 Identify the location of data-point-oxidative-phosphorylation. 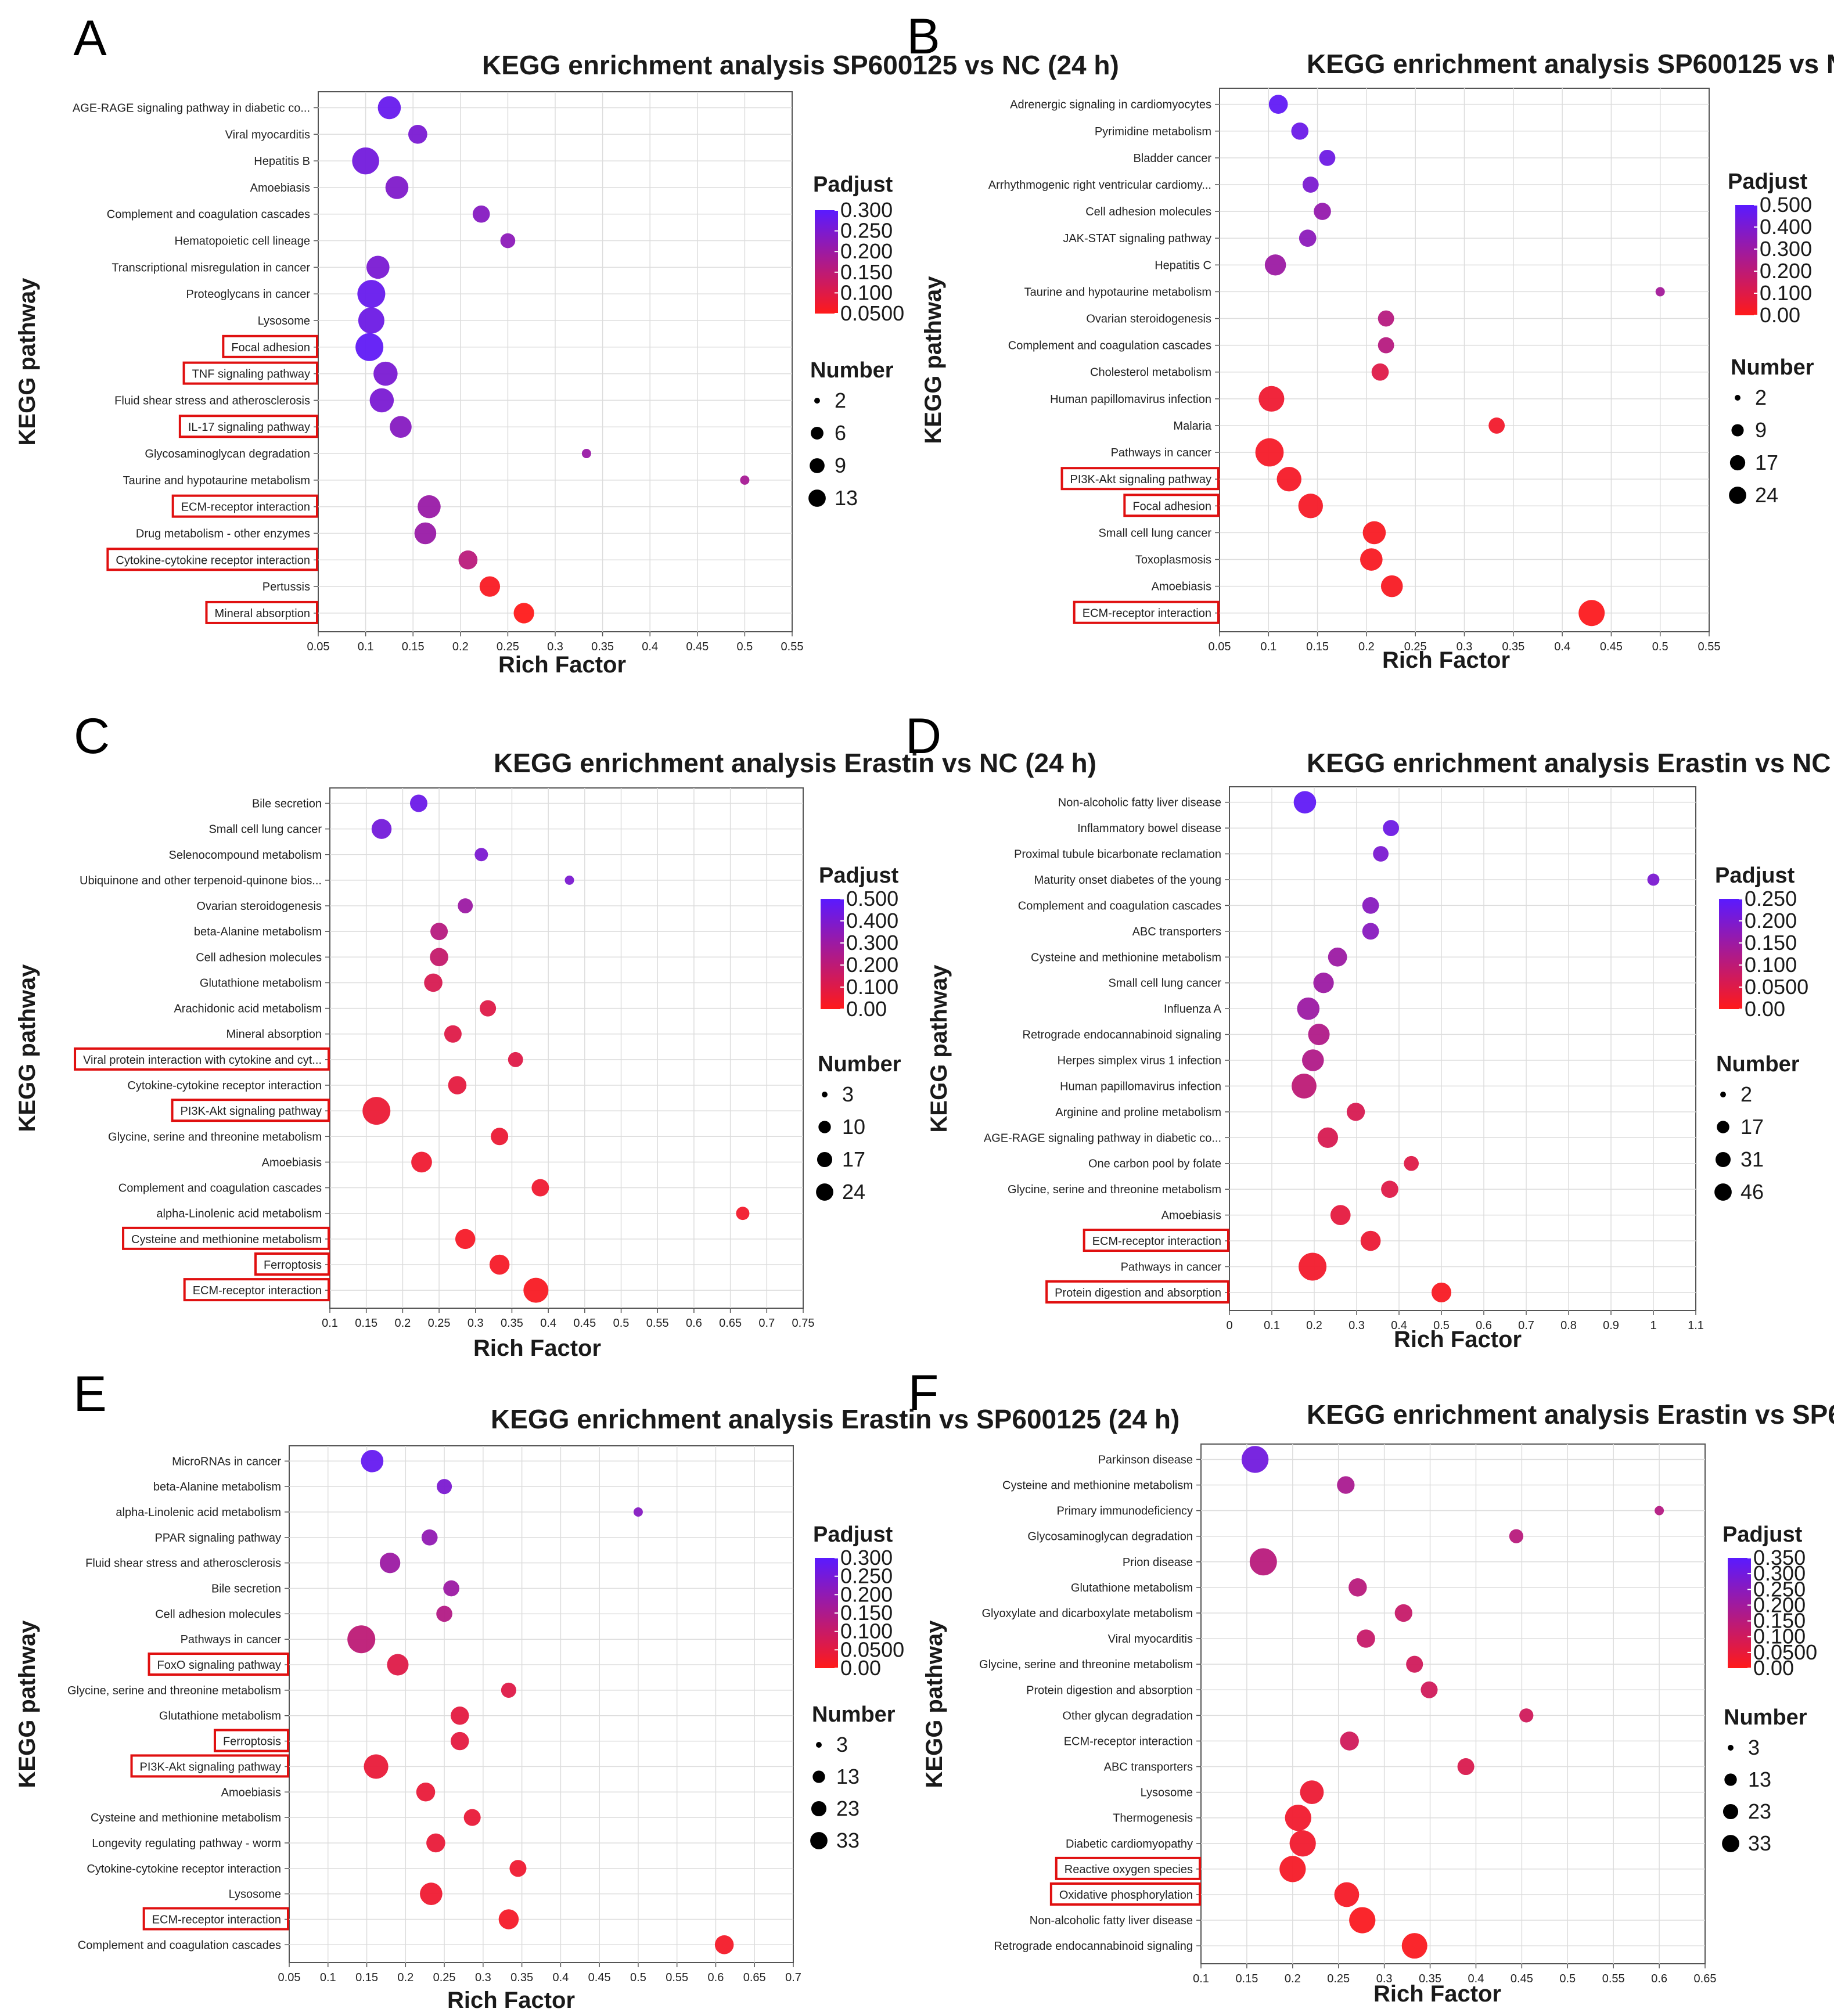
(1347, 1895).